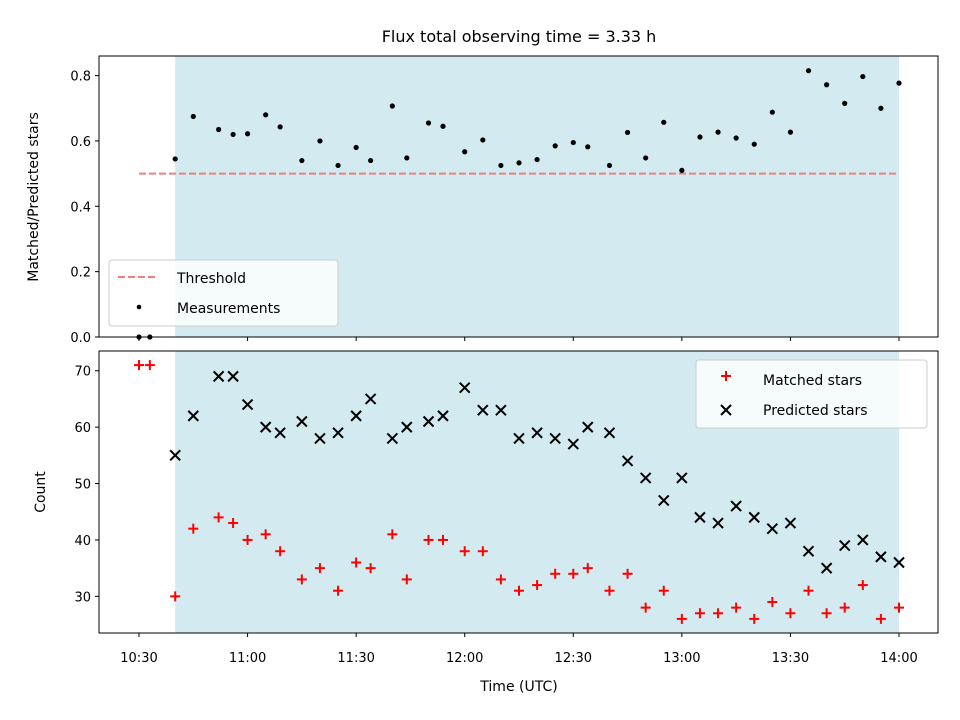 Image resolution: width=960 pixels, height=720 pixels. What do you see at coordinates (815, 411) in the screenshot?
I see `legend-predicted-label: Predicted stars` at bounding box center [815, 411].